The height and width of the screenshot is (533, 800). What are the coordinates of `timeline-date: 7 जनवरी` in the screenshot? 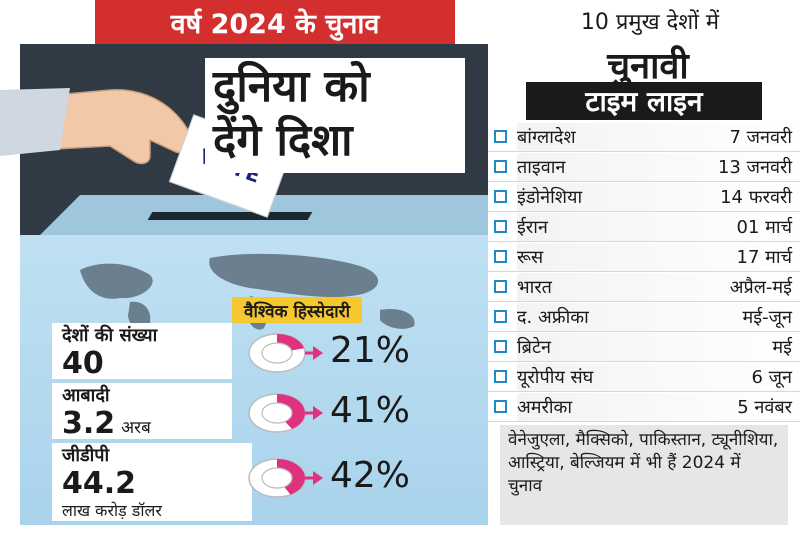 It's located at (760, 137).